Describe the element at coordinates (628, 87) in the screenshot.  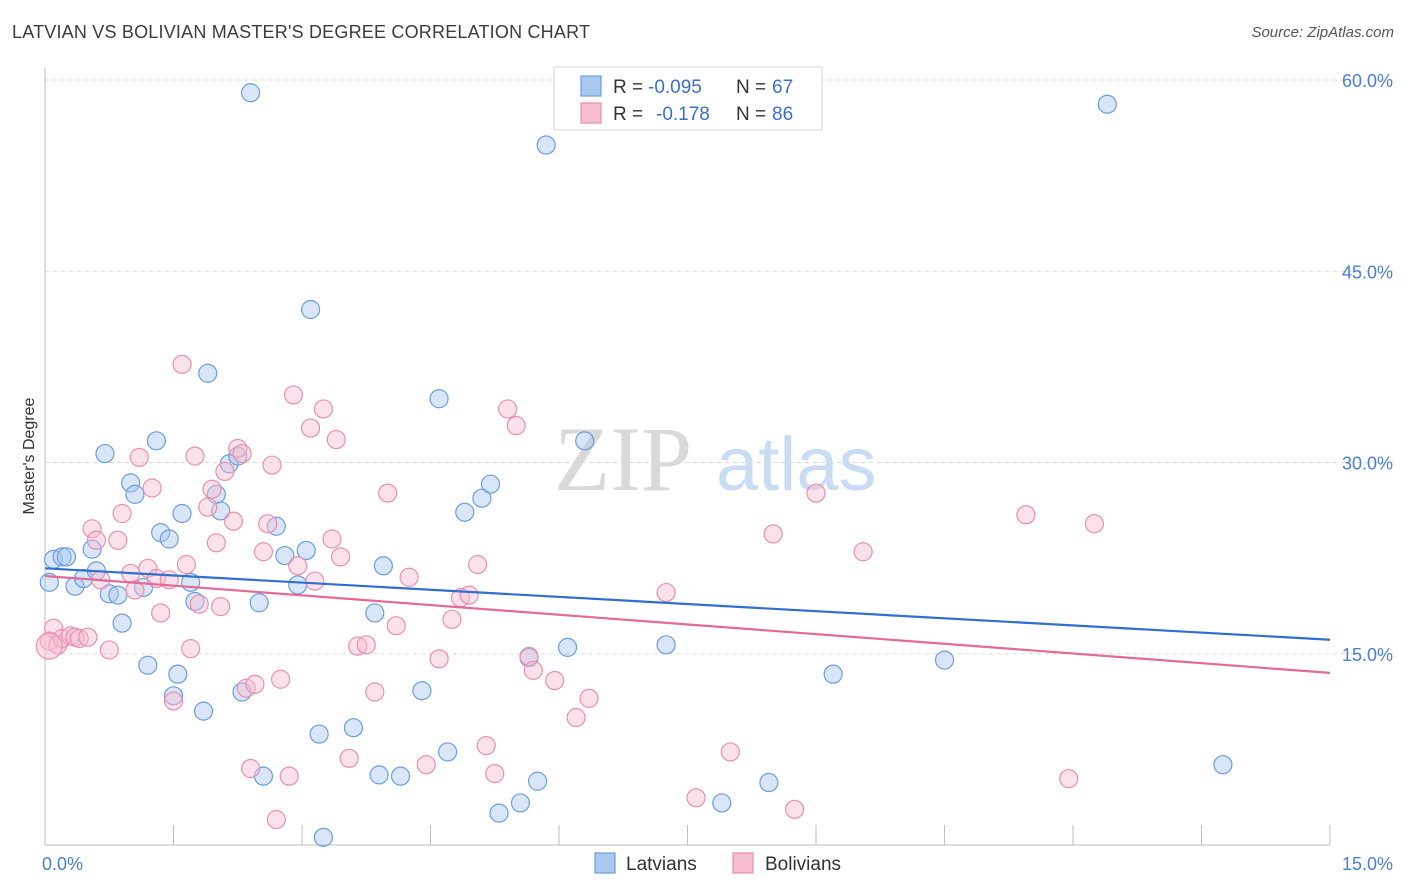
I see `legend-latvians-r-label: R =` at that location.